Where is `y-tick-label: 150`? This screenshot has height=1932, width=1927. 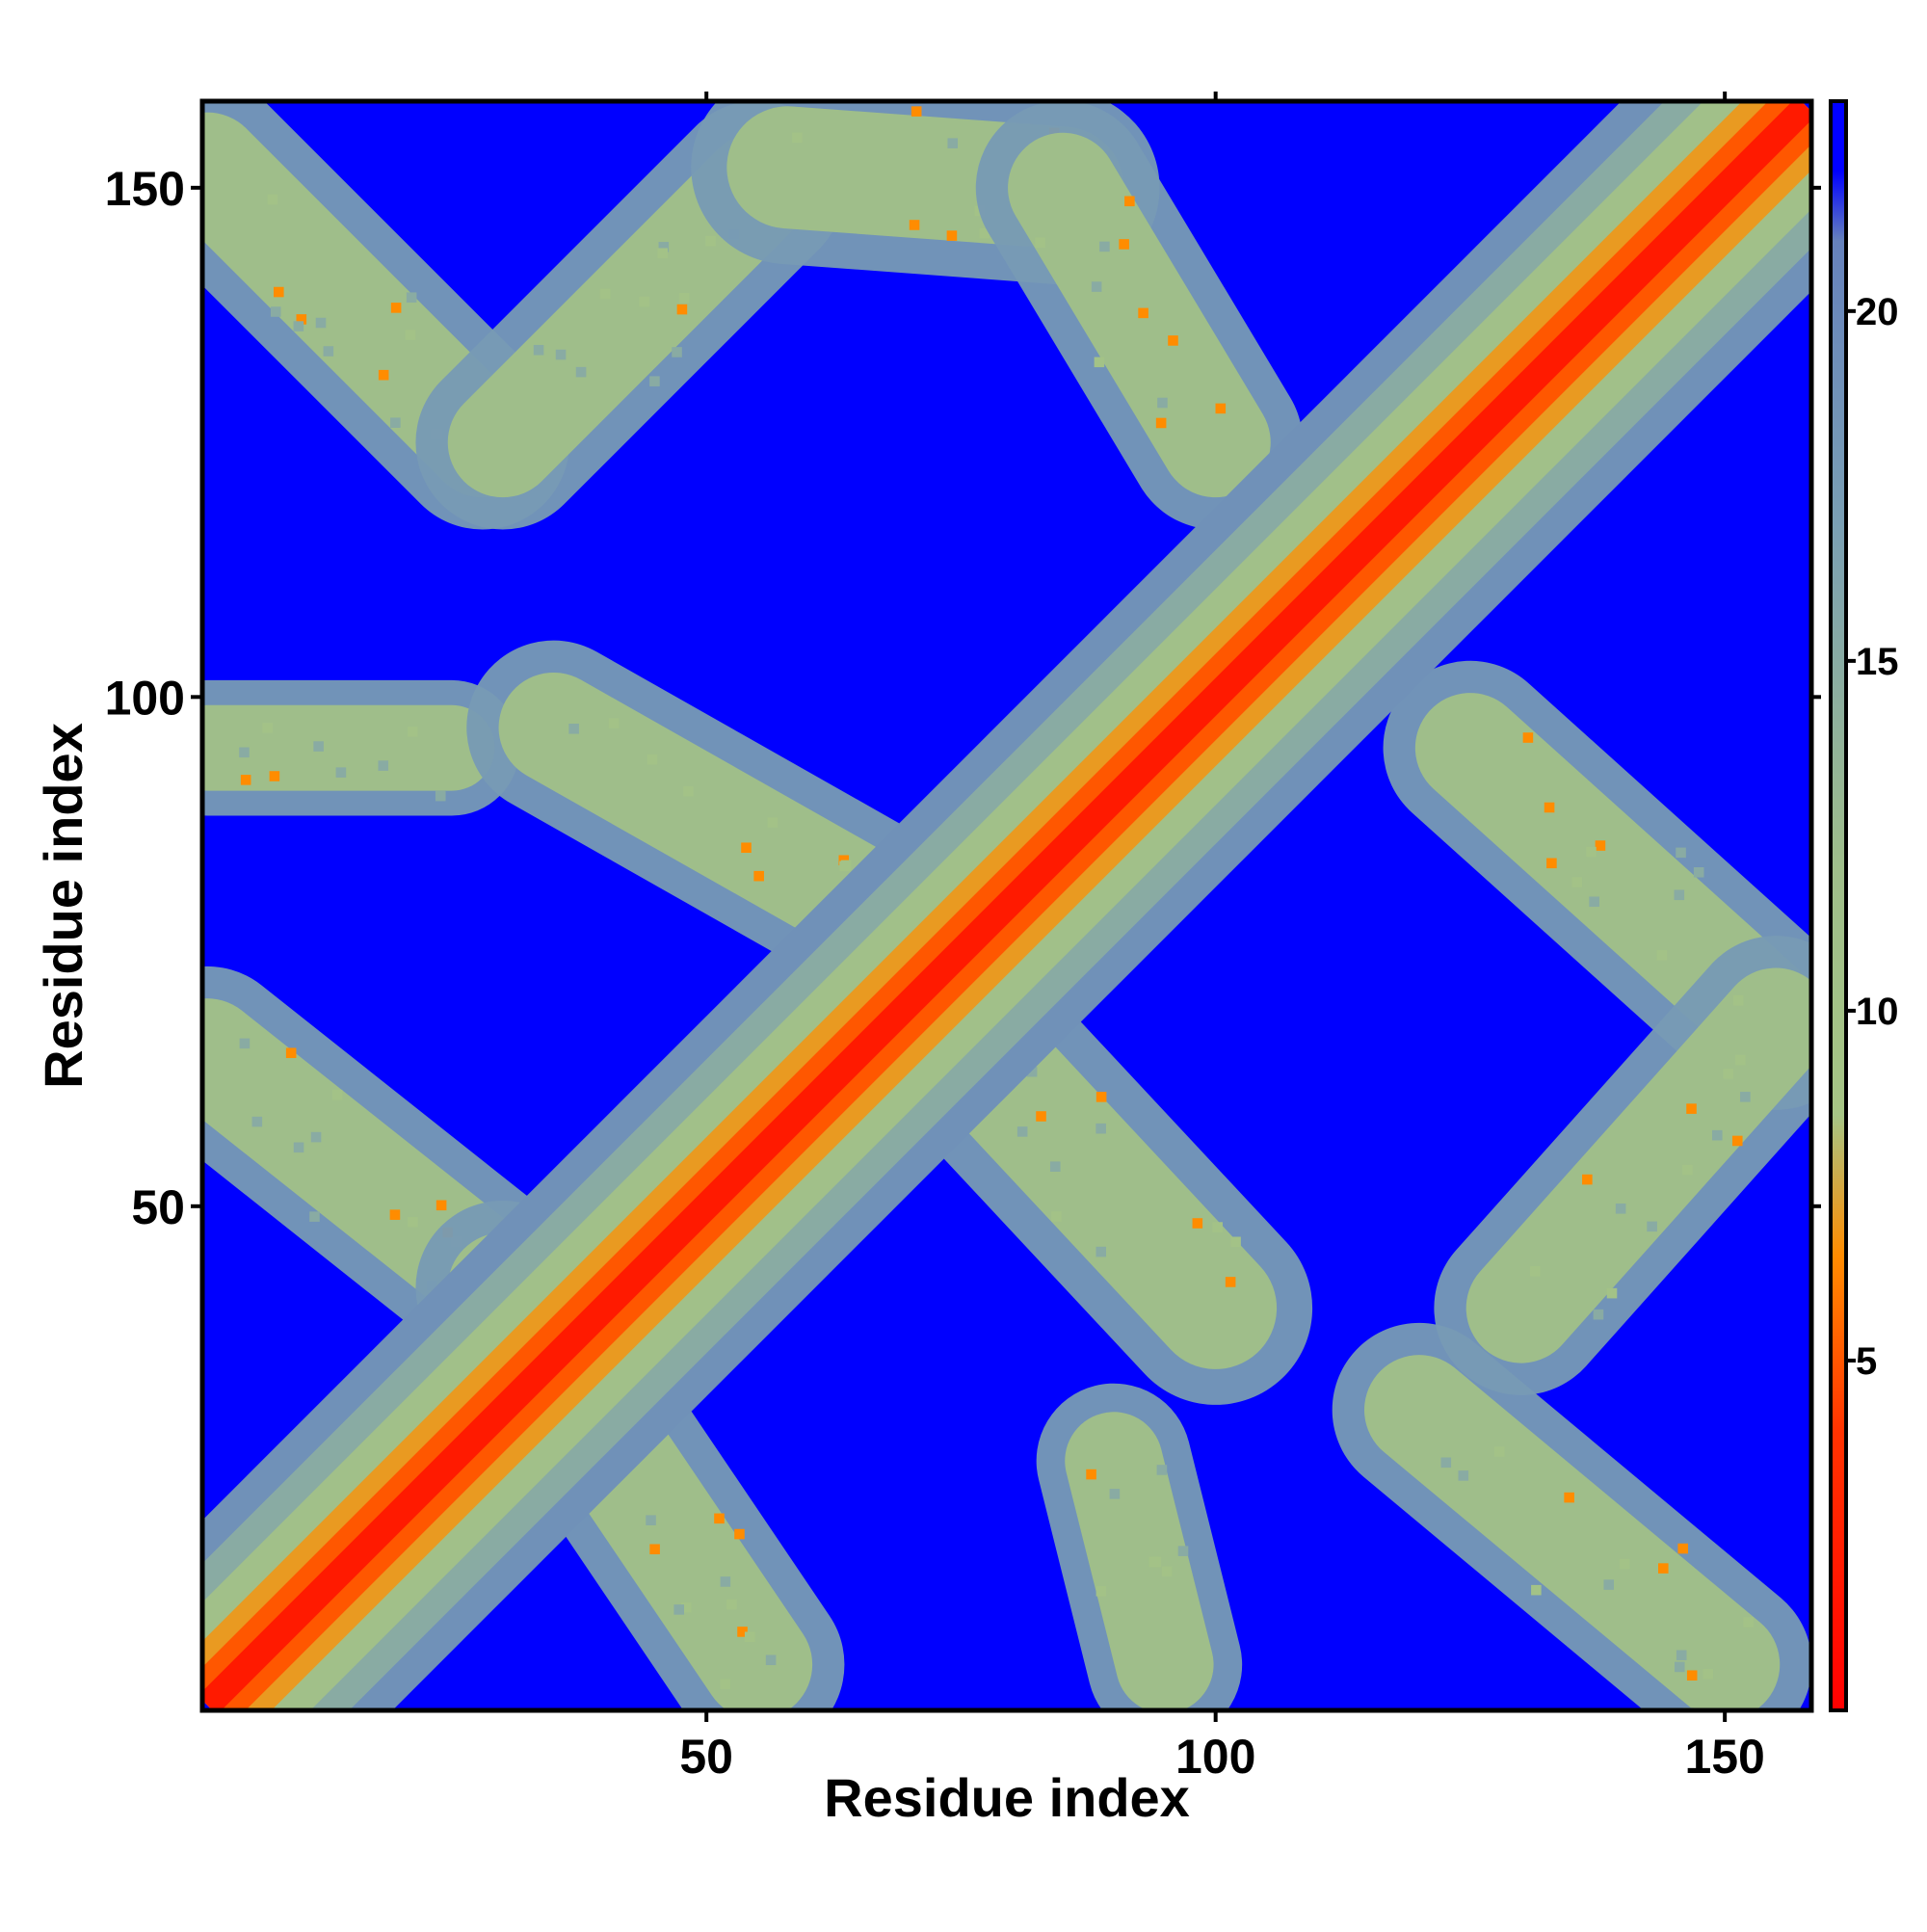 y-tick-label: 150 is located at coordinates (145, 189).